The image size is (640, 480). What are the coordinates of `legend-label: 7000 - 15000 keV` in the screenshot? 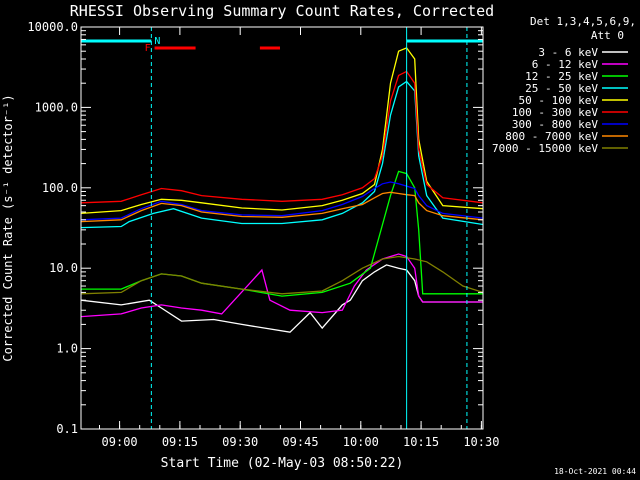 It's located at (545, 148).